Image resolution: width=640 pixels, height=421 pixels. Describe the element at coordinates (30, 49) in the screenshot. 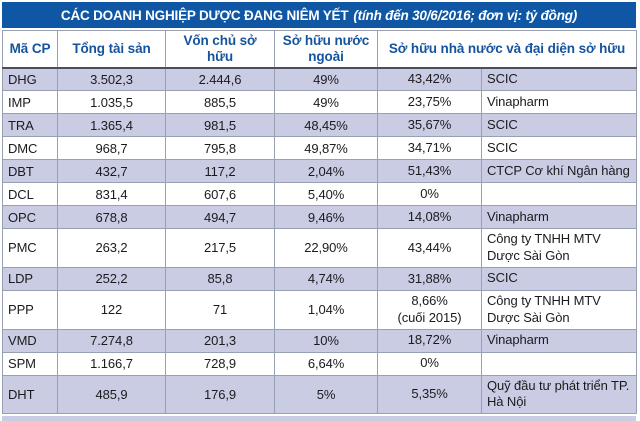

I see `col-header-code: Mã CP` at that location.